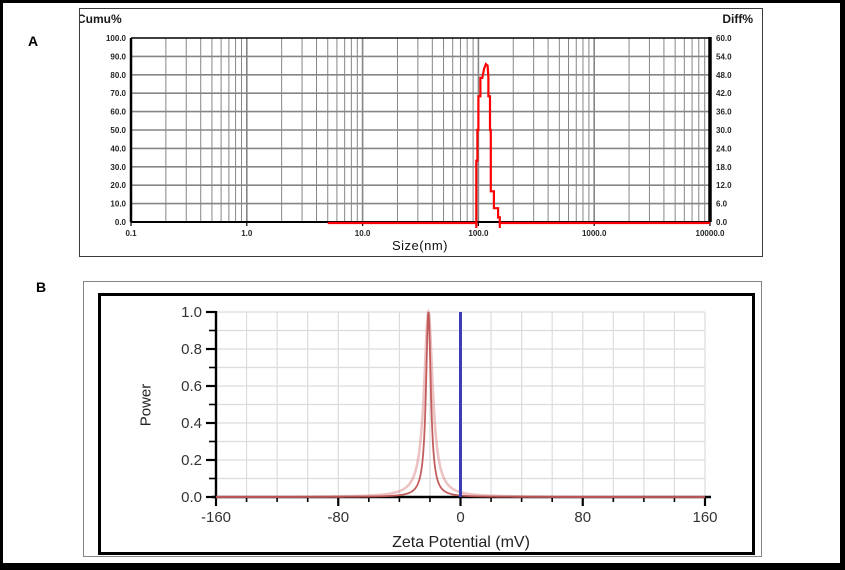  Describe the element at coordinates (704, 517) in the screenshot. I see `x-tick-label: 160` at that location.